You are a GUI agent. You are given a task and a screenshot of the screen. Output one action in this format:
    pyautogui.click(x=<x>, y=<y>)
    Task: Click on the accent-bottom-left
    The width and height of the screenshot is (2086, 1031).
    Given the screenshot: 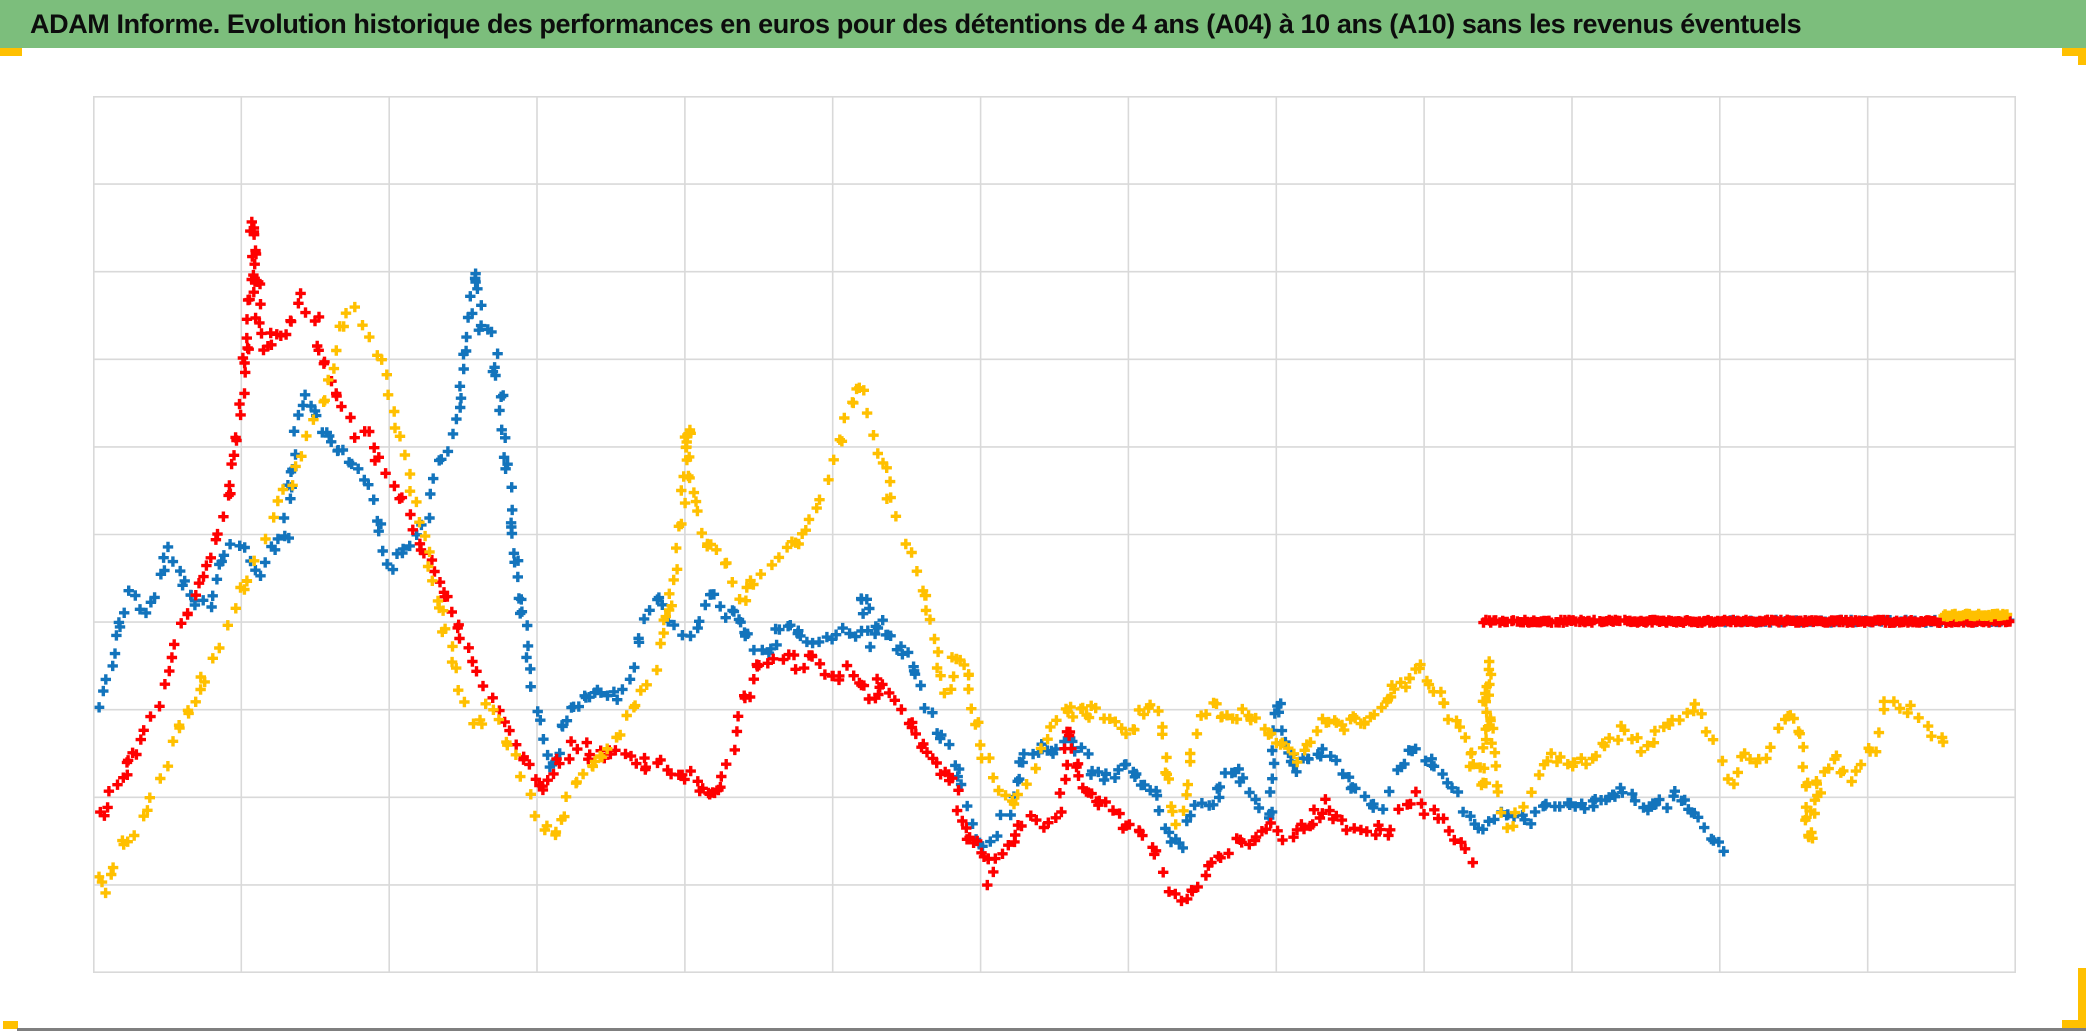 What is the action you would take?
    pyautogui.click(x=10, y=1025)
    